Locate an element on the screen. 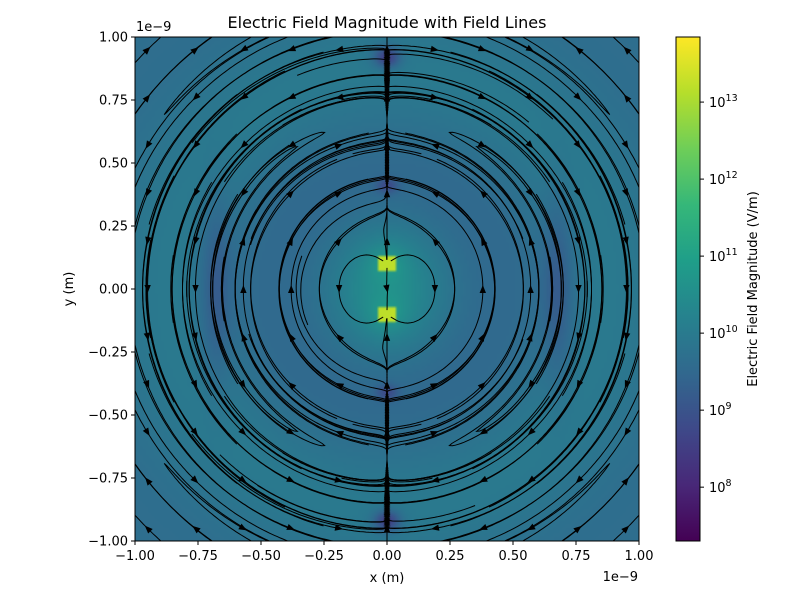 This screenshot has width=800, height=600. x-tick-label: −0.50 is located at coordinates (261, 556).